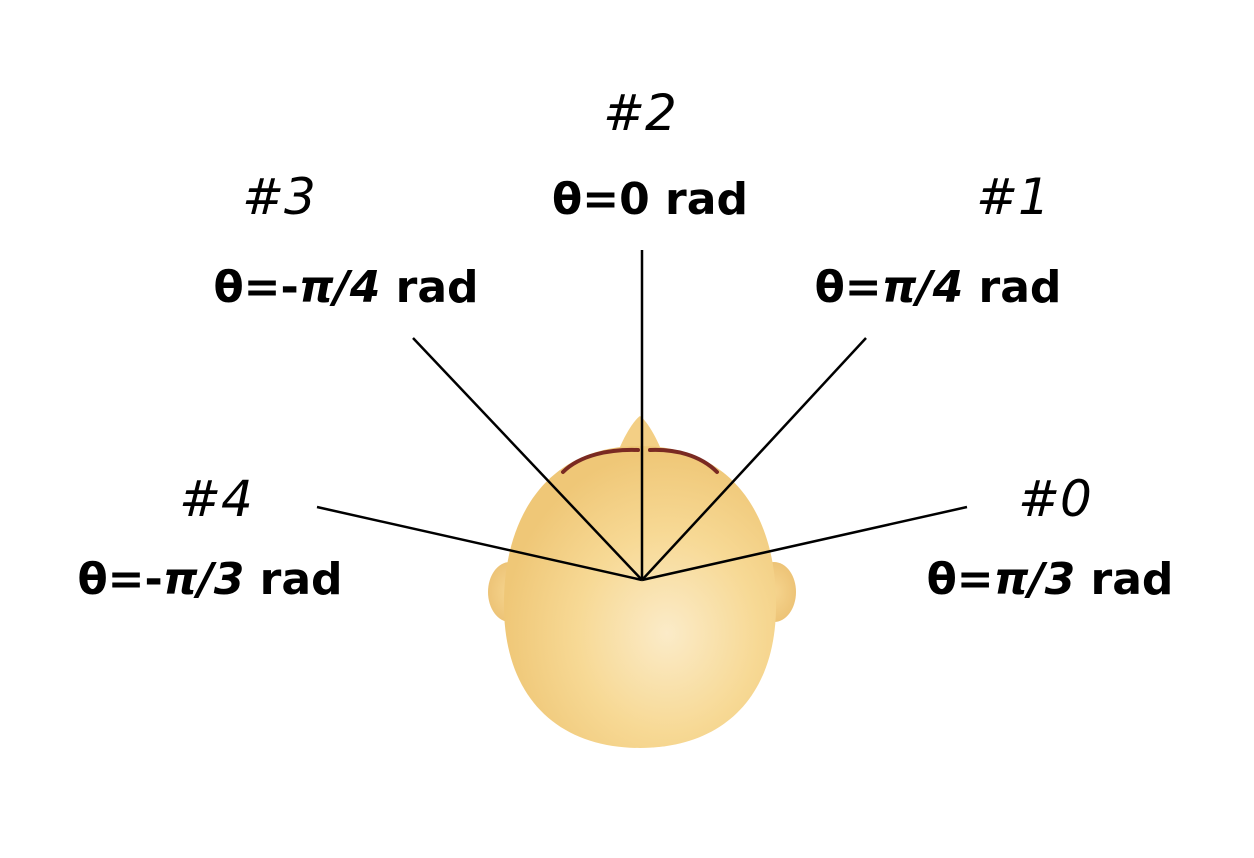 The width and height of the screenshot is (1254, 858). I want to click on mic-index-3: #3, so click(279, 197).